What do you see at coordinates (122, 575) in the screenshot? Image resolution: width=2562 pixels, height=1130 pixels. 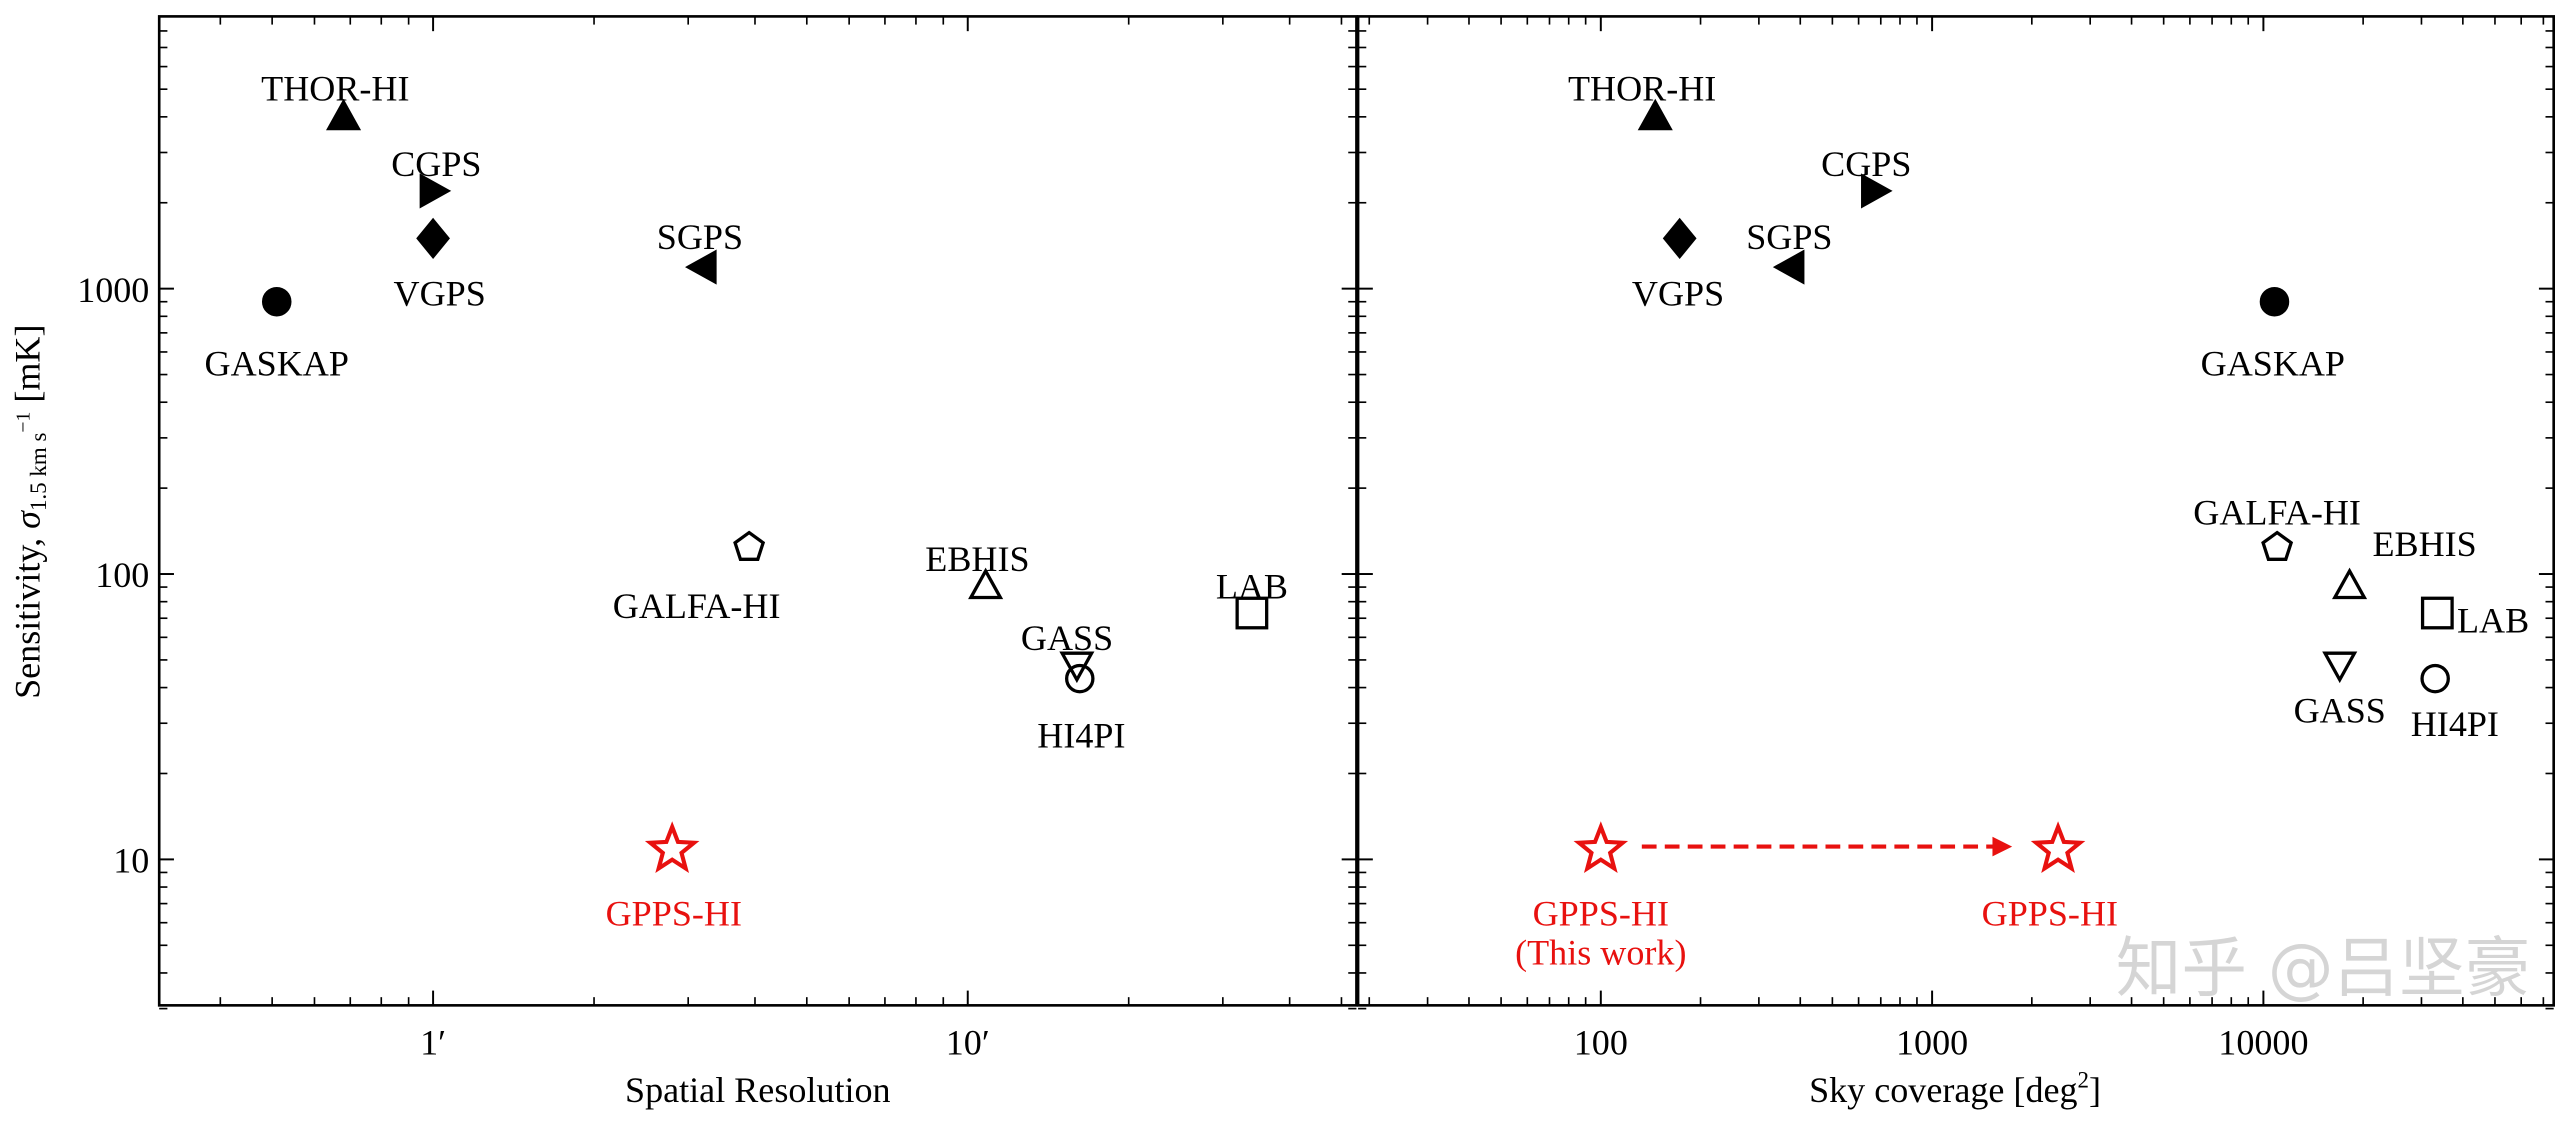 I see `y-tick-label: 100` at bounding box center [122, 575].